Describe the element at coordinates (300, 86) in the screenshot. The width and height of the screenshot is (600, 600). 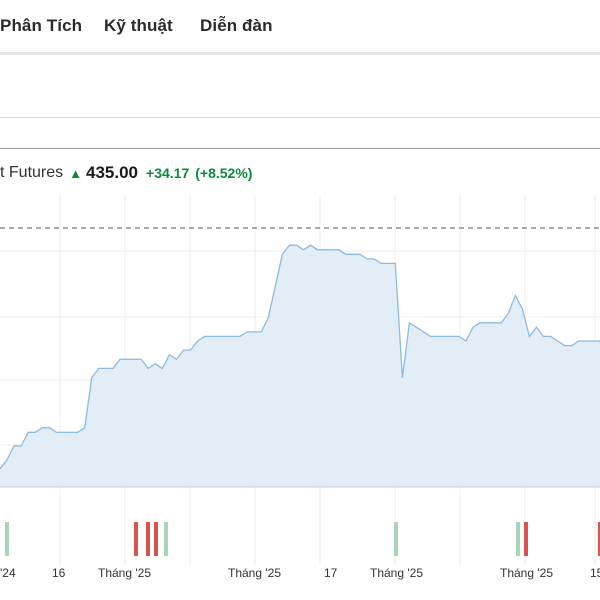
I see `content-band` at that location.